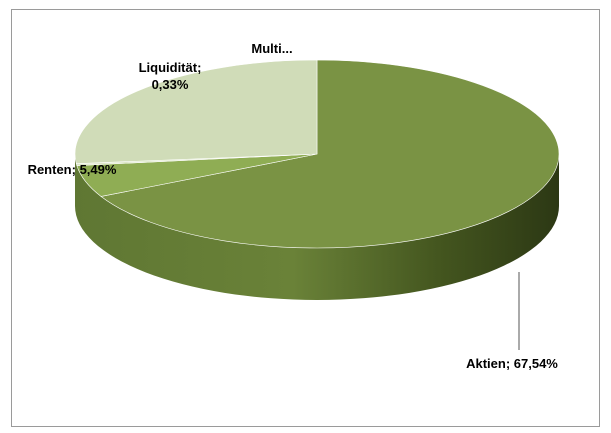  Describe the element at coordinates (72, 169) in the screenshot. I see `data-label-renten: Renten; 5,49%` at that location.